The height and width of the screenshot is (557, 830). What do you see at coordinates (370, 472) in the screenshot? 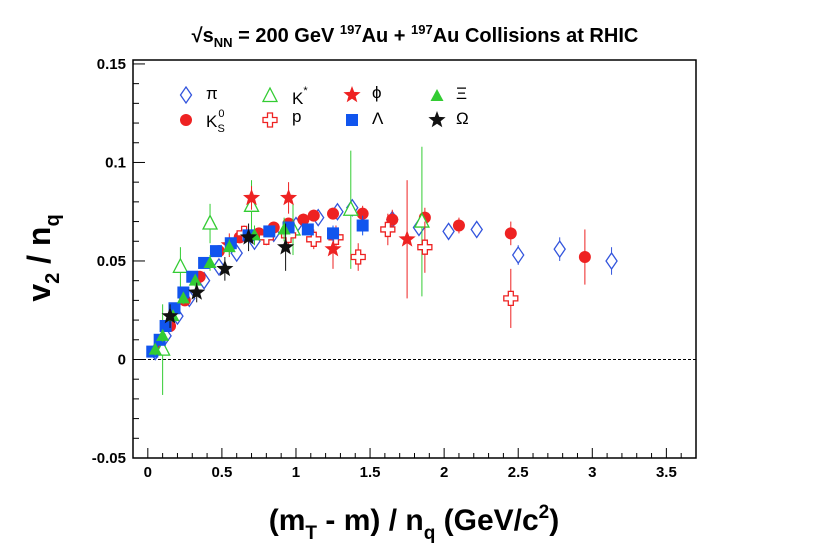
I see `x-tick-label: 1.5` at bounding box center [370, 472].